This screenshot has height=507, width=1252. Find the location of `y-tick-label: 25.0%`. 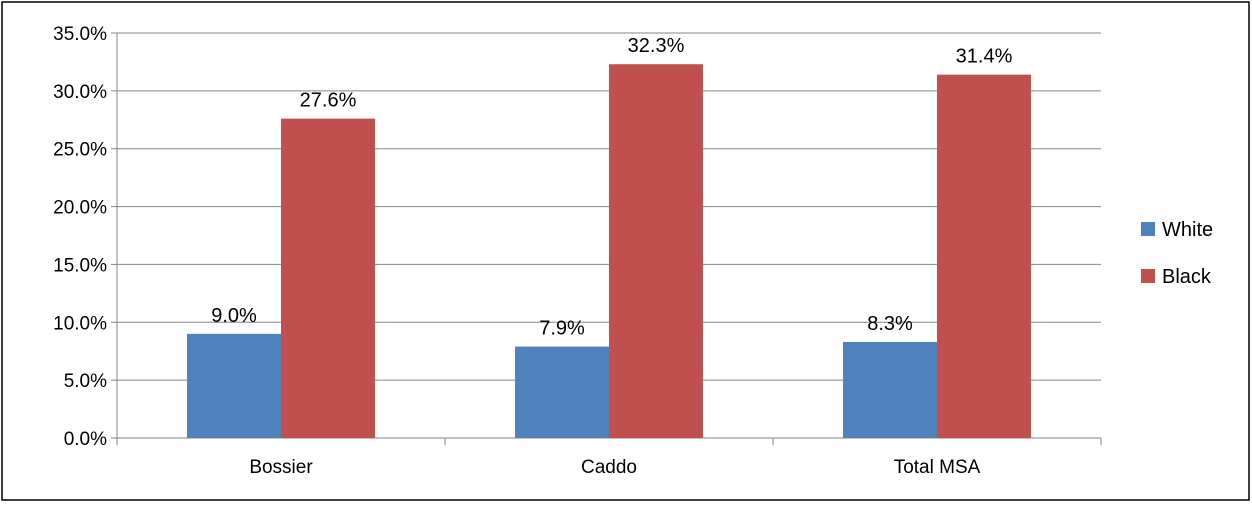

y-tick-label: 25.0% is located at coordinates (80, 150).